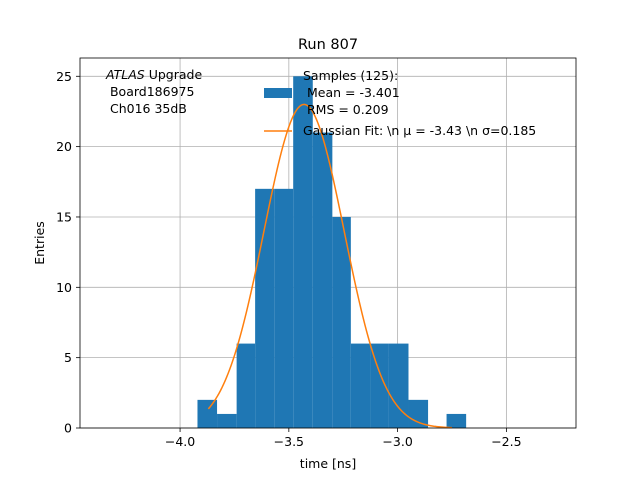 This screenshot has height=480, width=640. What do you see at coordinates (68, 428) in the screenshot?
I see `y-tick-label-0: 0` at bounding box center [68, 428].